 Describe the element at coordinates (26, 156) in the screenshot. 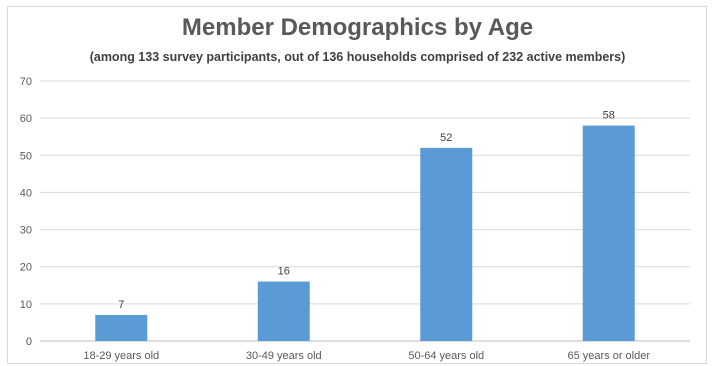

I see `y-tick-label: 50` at that location.